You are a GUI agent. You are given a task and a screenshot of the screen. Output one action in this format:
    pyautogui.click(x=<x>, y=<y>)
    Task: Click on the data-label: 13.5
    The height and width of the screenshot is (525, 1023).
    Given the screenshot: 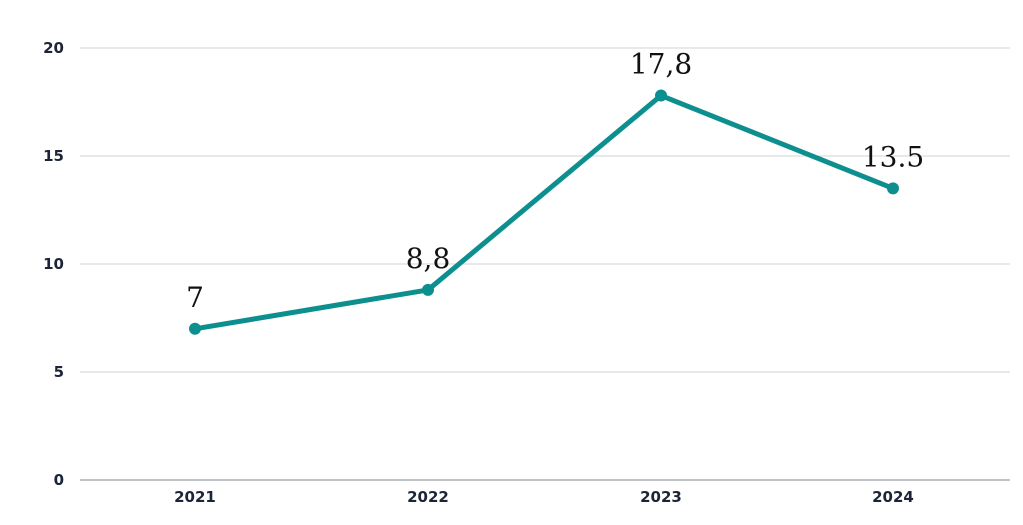 What is the action you would take?
    pyautogui.click(x=893, y=156)
    